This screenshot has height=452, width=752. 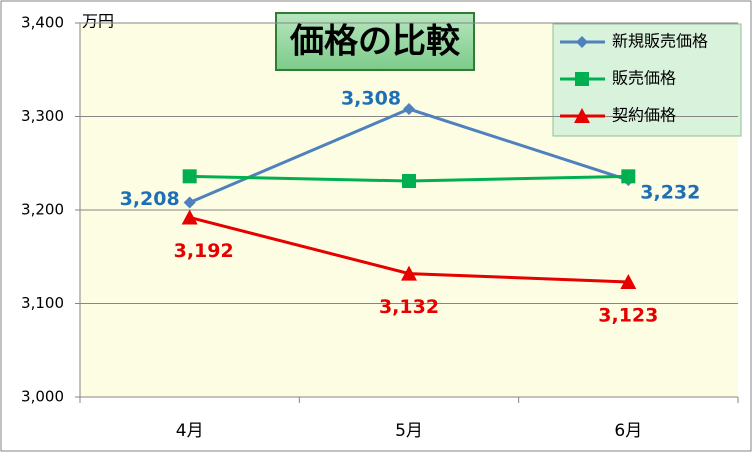 What do you see at coordinates (409, 307) in the screenshot?
I see `data-label: 3,132` at bounding box center [409, 307].